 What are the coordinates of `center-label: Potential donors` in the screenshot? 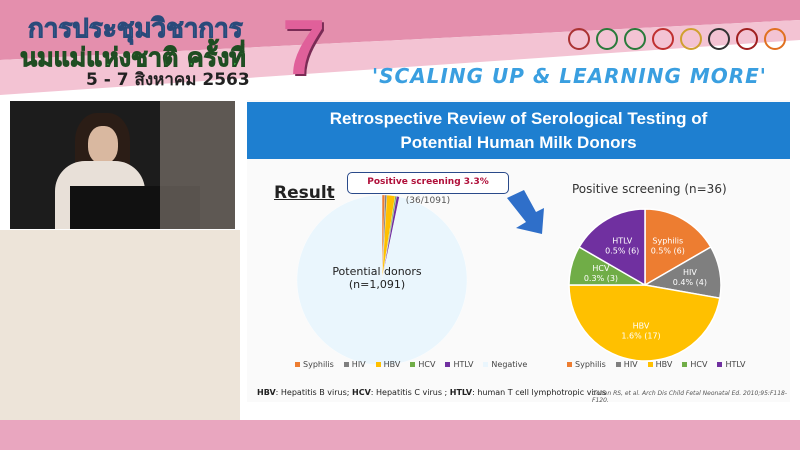 It's located at (377, 271).